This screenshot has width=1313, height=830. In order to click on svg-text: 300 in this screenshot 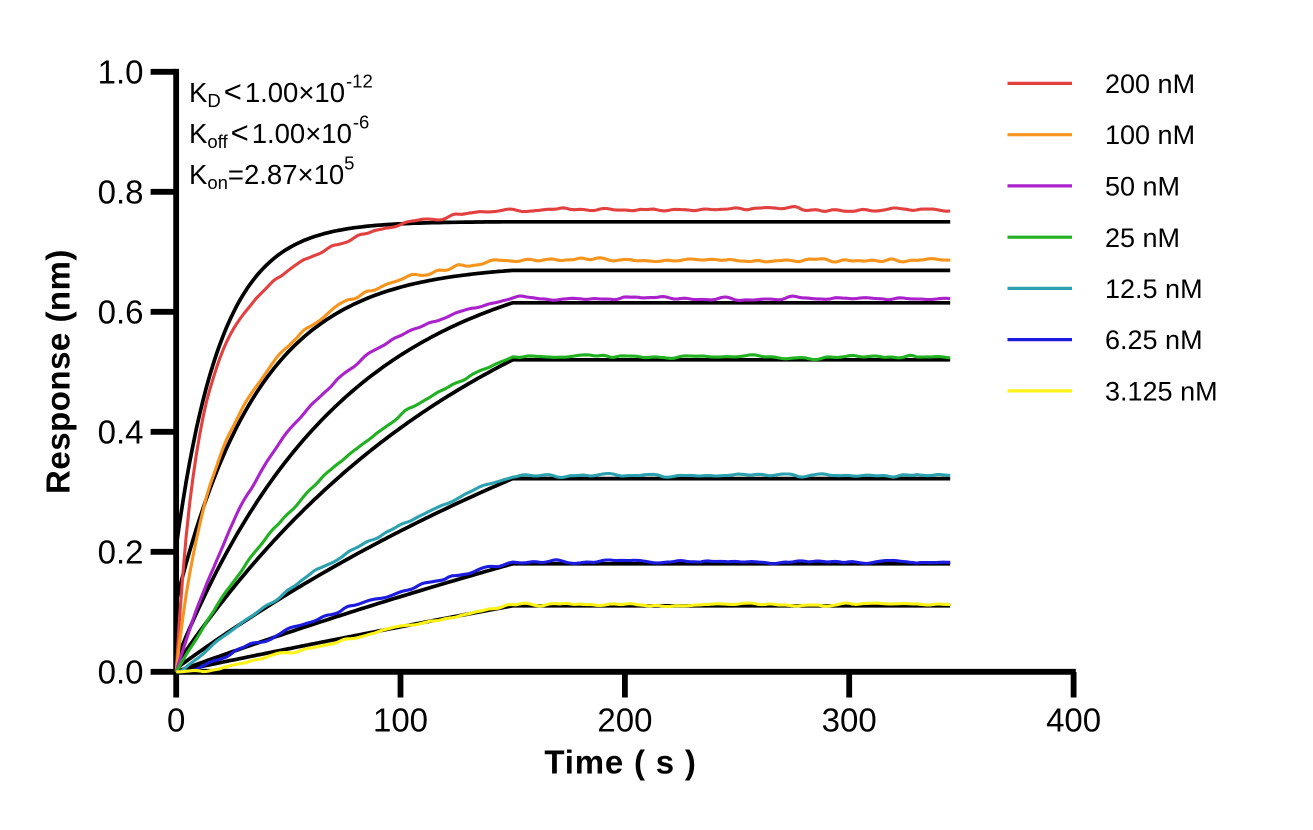, I will do `click(849, 720)`.